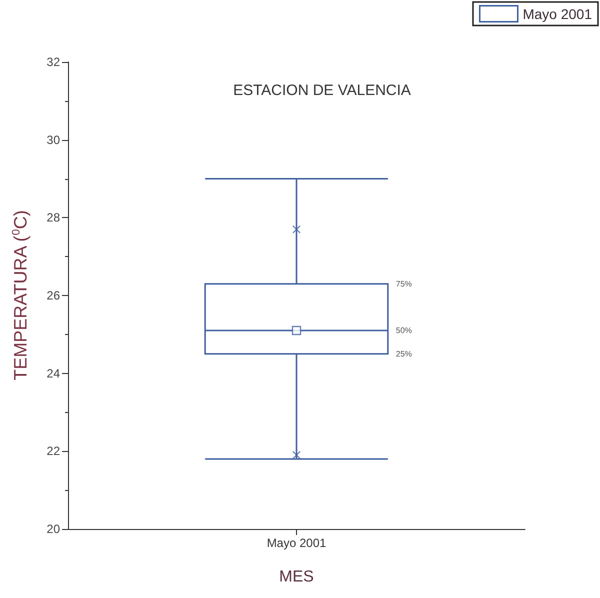  What do you see at coordinates (322, 90) in the screenshot?
I see `text: ESTACION DE VALENCIA` at bounding box center [322, 90].